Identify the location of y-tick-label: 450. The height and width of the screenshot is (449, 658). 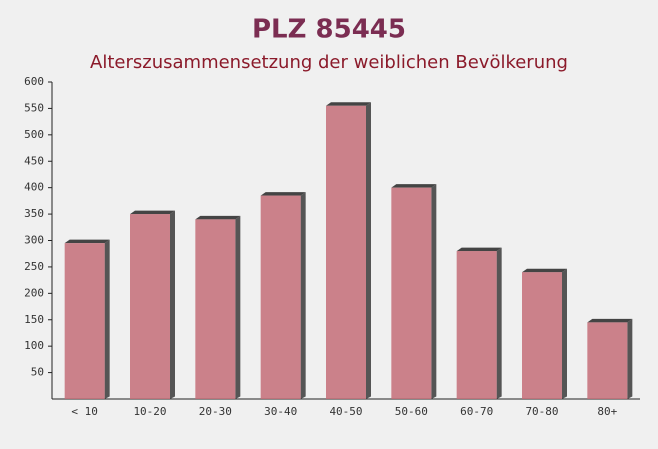
(34, 160).